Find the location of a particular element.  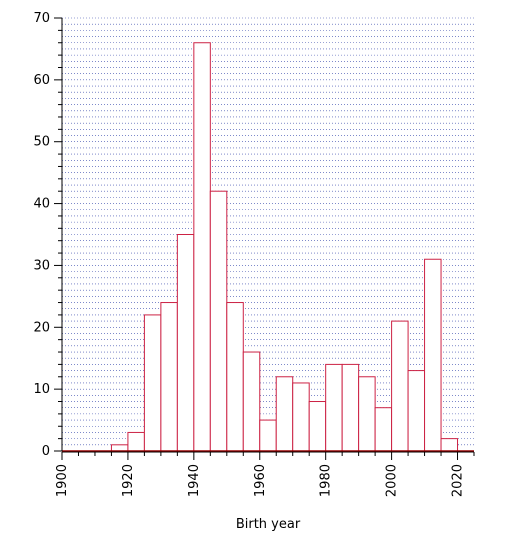

x-tick-label: 1980 is located at coordinates (326, 480).